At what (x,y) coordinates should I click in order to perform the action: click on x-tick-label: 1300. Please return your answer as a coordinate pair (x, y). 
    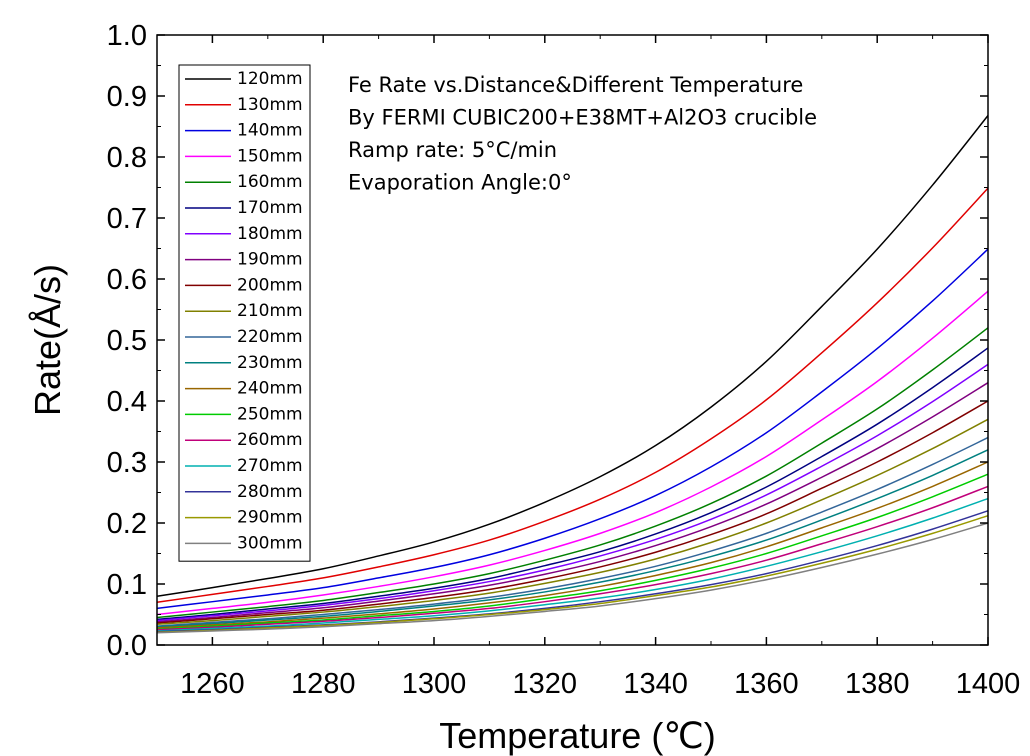
    Looking at the image, I should click on (434, 684).